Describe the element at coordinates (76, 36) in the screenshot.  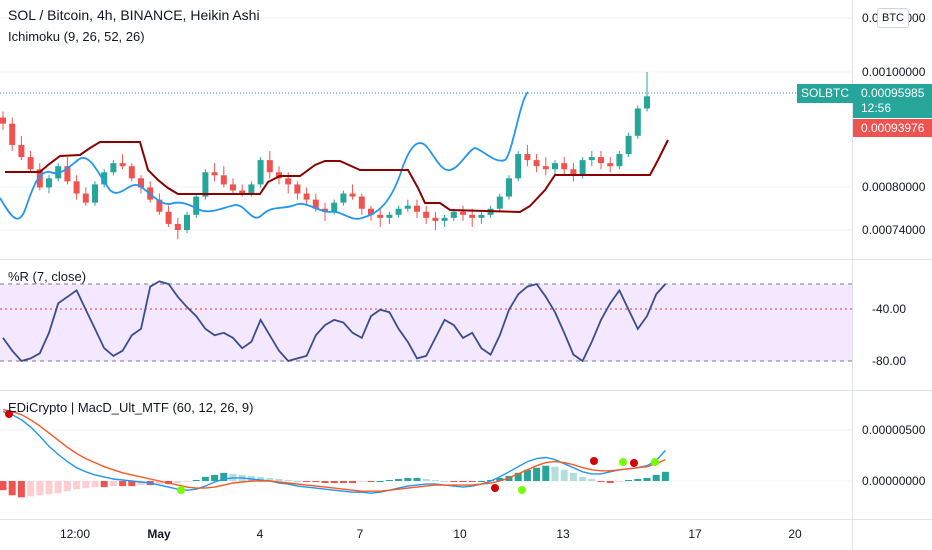
I see `ichimoku-legend: Ichimoku (9, 26, 52, 26)` at that location.